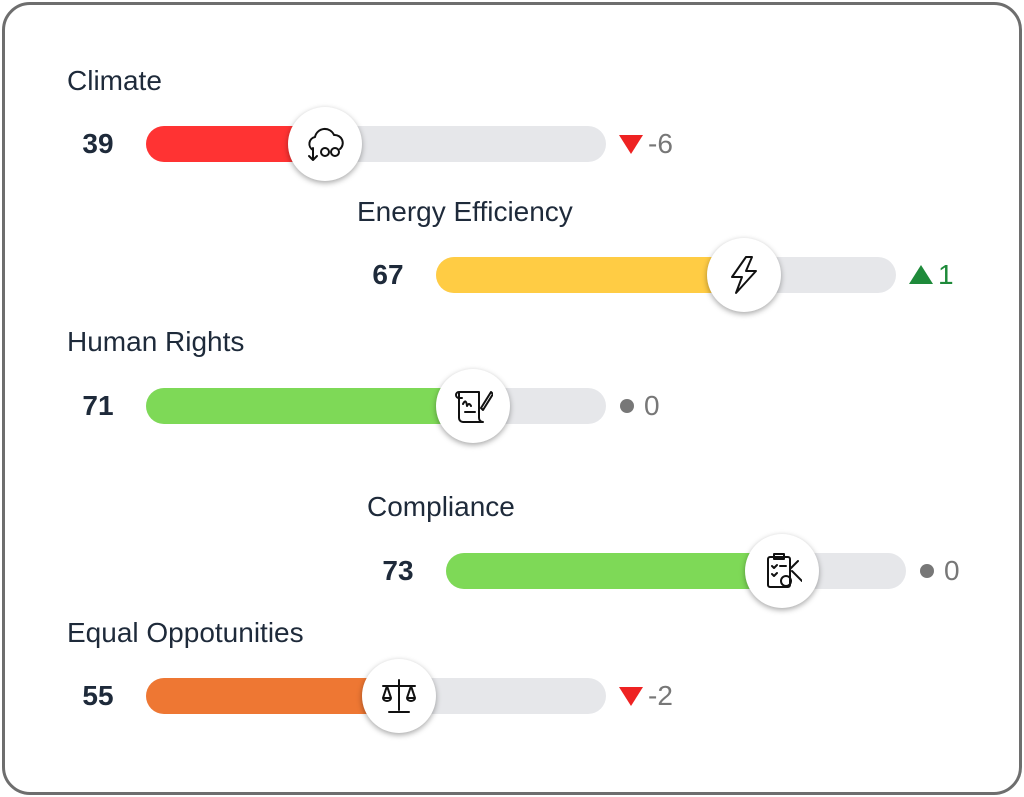 This screenshot has width=1024, height=797. Describe the element at coordinates (441, 506) in the screenshot. I see `metric-label: Compliance` at that location.